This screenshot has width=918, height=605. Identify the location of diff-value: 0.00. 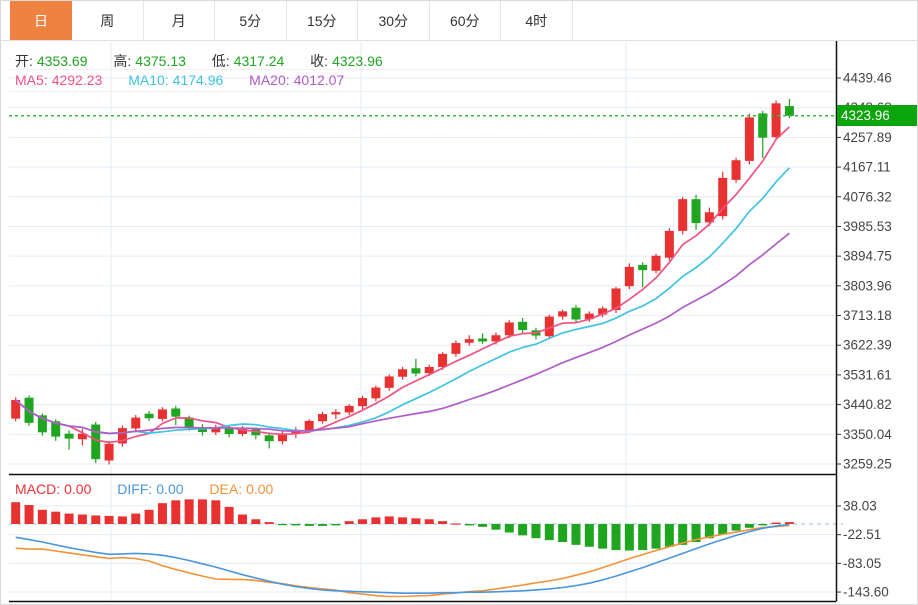
(170, 489).